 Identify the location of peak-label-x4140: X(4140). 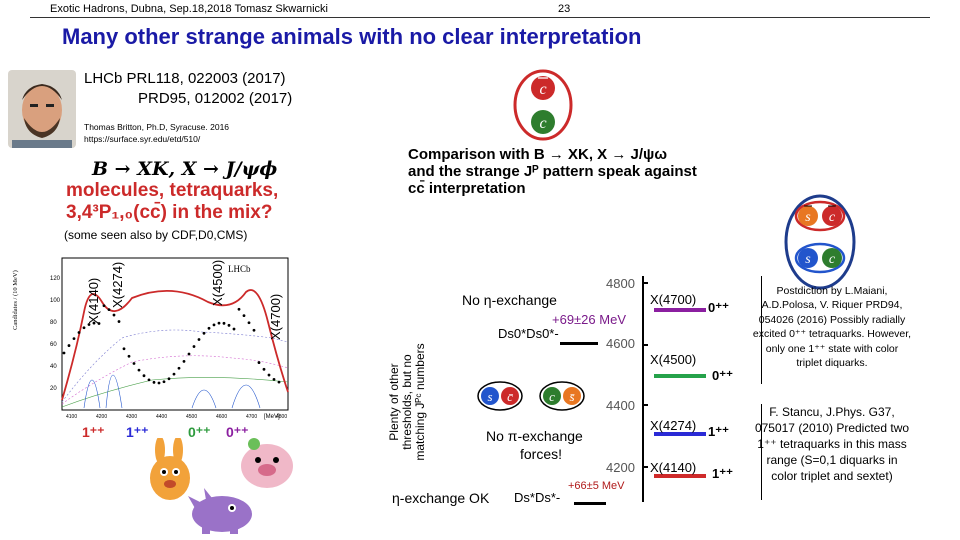
(93, 300).